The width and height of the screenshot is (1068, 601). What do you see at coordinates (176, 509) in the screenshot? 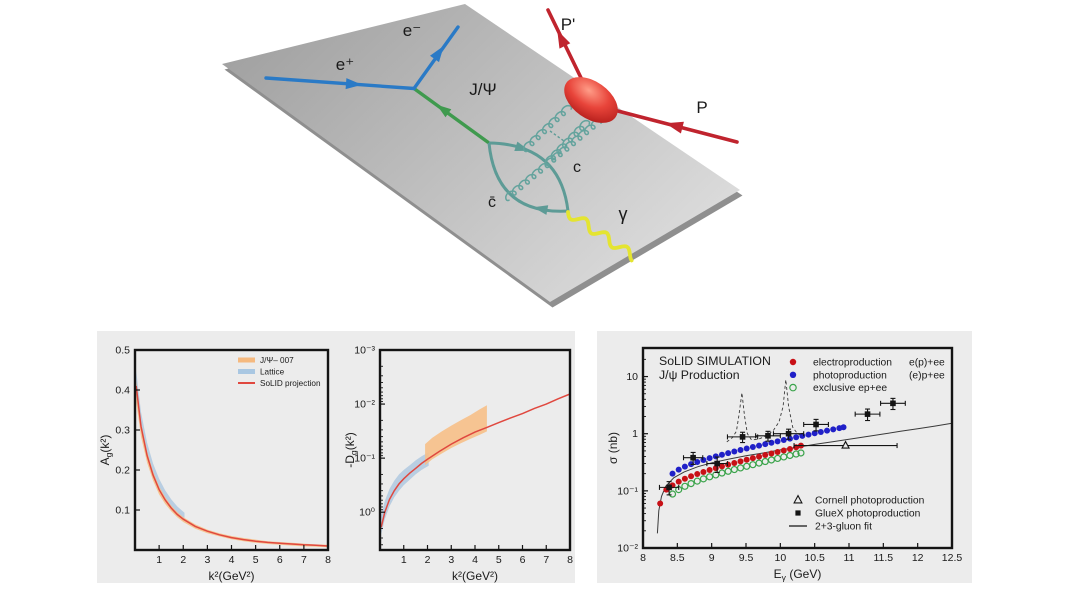
I see `axis-titles: k²(GeV²) Ag(k²)` at bounding box center [176, 509].